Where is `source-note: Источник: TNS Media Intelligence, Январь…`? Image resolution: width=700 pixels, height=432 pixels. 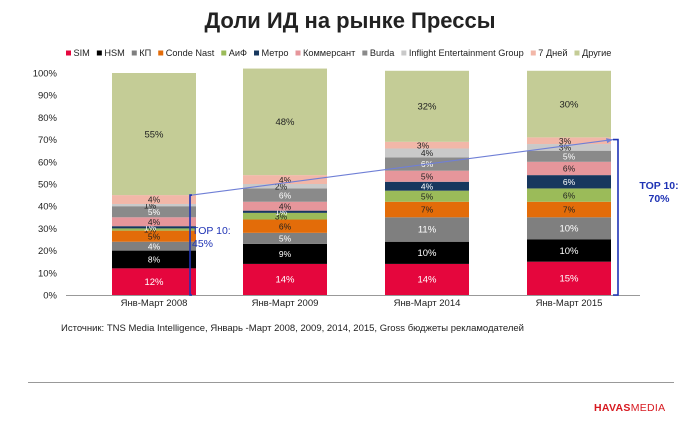 source-note: Источник: TNS Media Intelligence, Январь… is located at coordinates (292, 328).